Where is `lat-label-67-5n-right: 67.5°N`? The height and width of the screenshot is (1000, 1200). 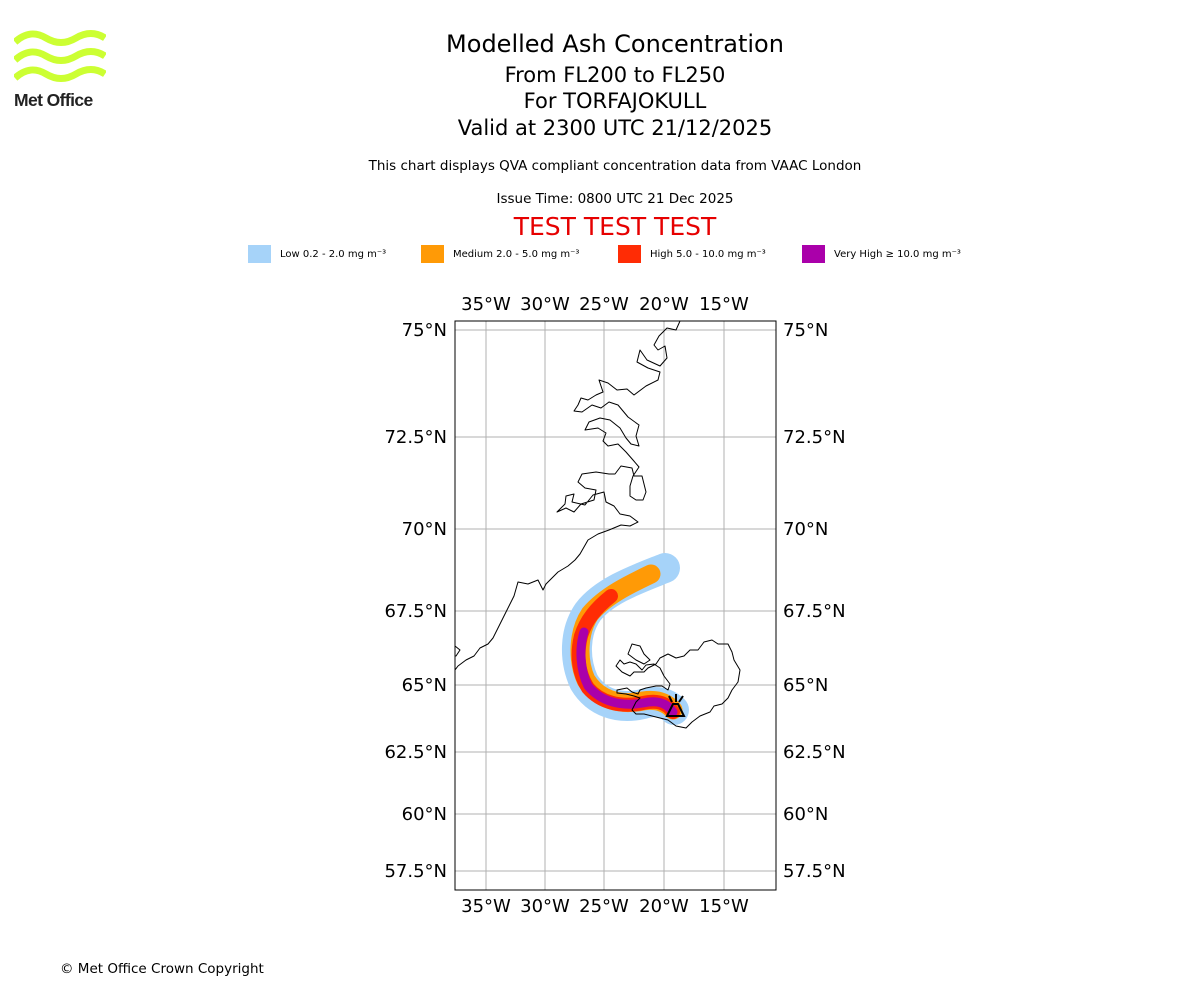 lat-label-67-5n-right: 67.5°N is located at coordinates (814, 611).